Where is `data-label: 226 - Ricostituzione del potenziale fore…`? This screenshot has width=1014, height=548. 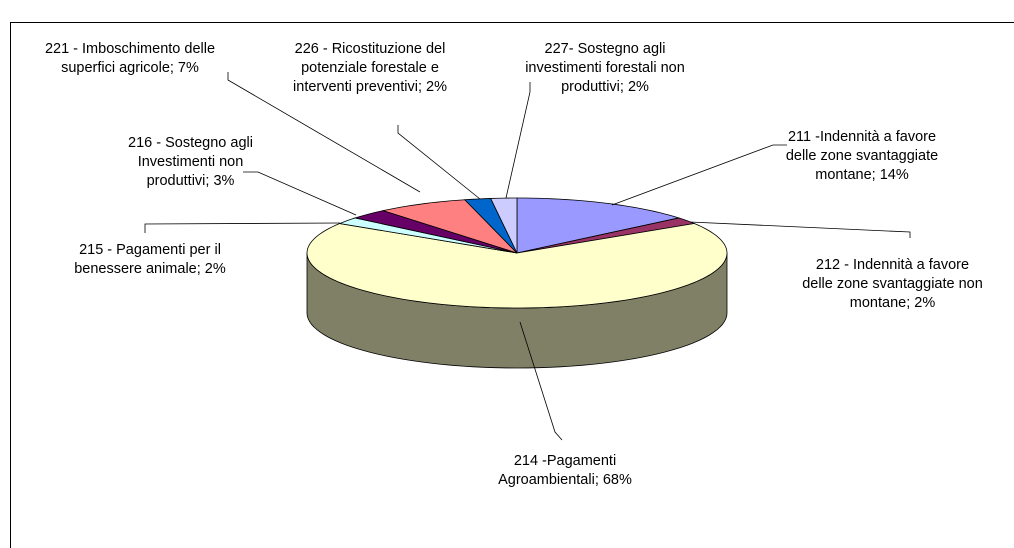 data-label: 226 - Ricostituzione del potenziale fore… is located at coordinates (370, 68).